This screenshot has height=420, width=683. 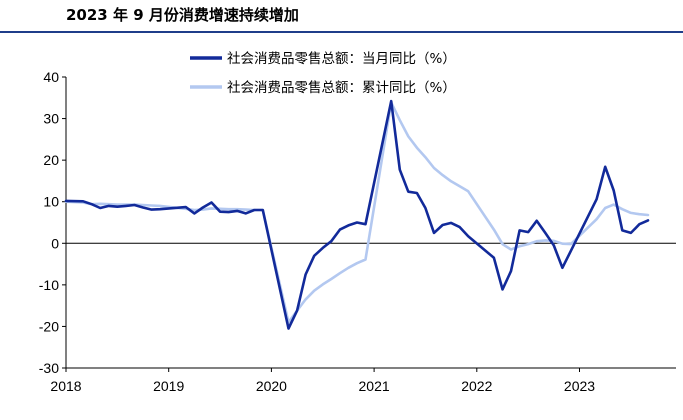 What do you see at coordinates (51, 160) in the screenshot?
I see `y-tick-label: 20` at bounding box center [51, 160].